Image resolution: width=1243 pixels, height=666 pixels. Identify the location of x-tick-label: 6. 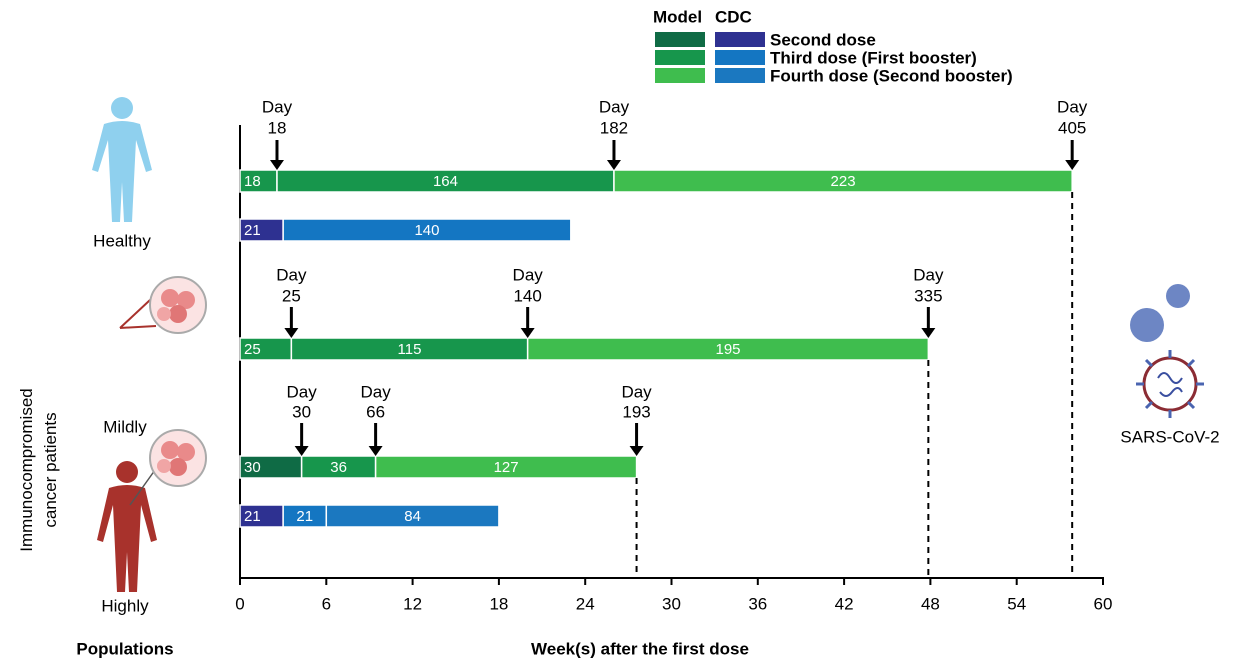
(326, 603).